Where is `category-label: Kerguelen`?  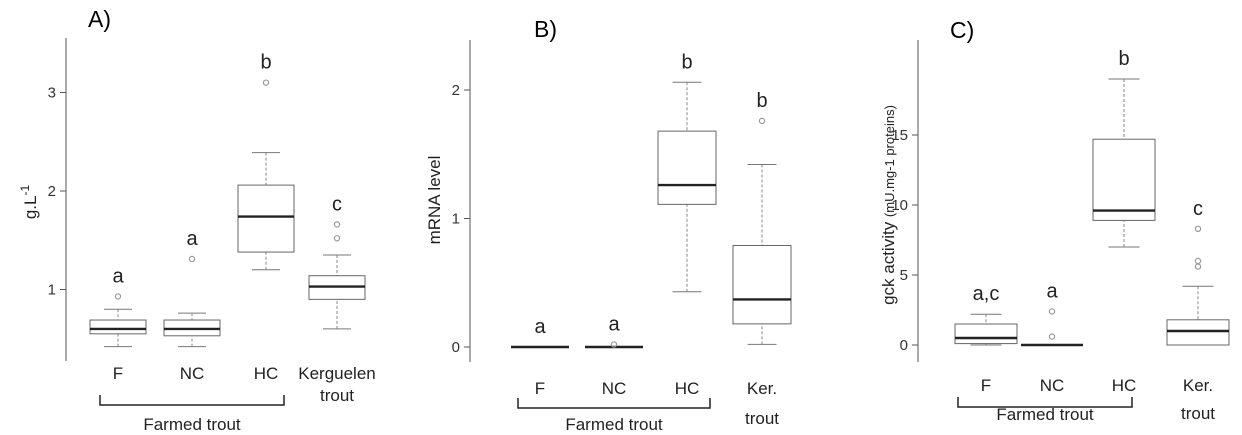
category-label: Kerguelen is located at coordinates (337, 373).